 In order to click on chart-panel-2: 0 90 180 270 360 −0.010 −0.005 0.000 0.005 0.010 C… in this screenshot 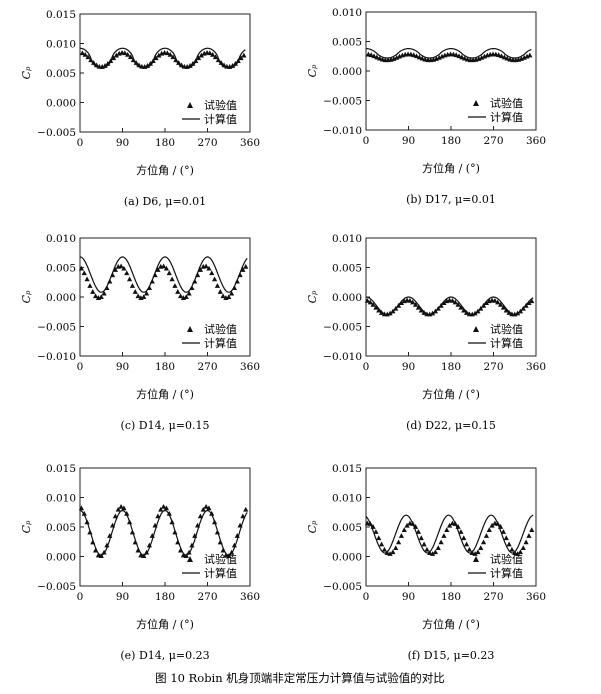, I will do `click(140, 332)`.